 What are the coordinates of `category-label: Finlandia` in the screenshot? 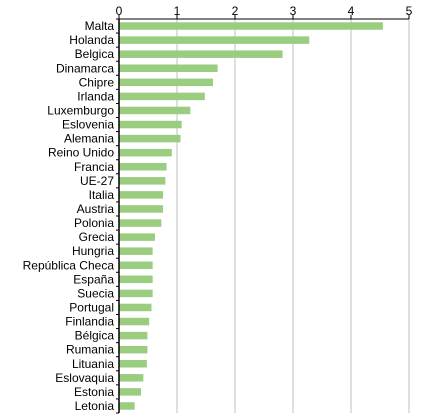 It's located at (89, 322).